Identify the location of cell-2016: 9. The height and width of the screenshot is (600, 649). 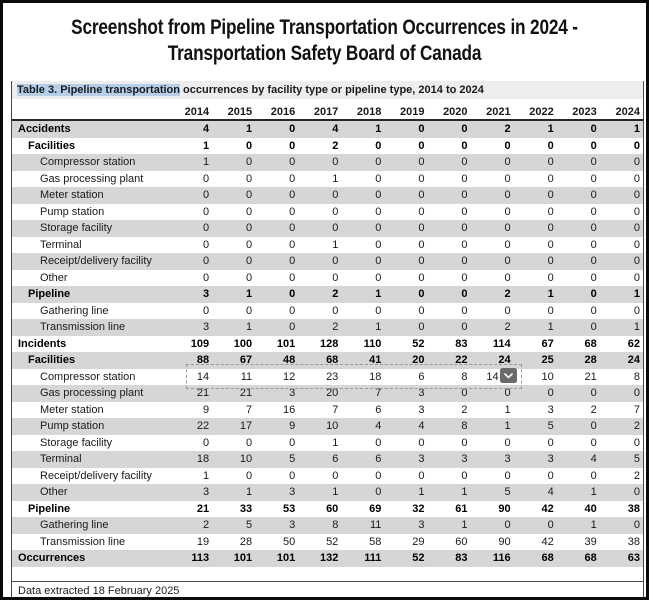
(292, 426).